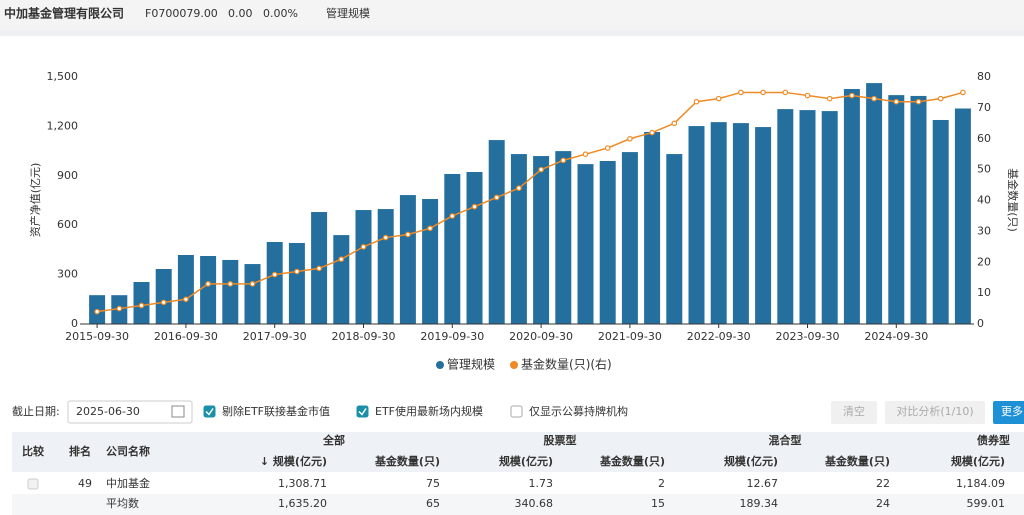  Describe the element at coordinates (293, 461) in the screenshot. I see `column-header: ↓ 规模(亿元)` at that location.